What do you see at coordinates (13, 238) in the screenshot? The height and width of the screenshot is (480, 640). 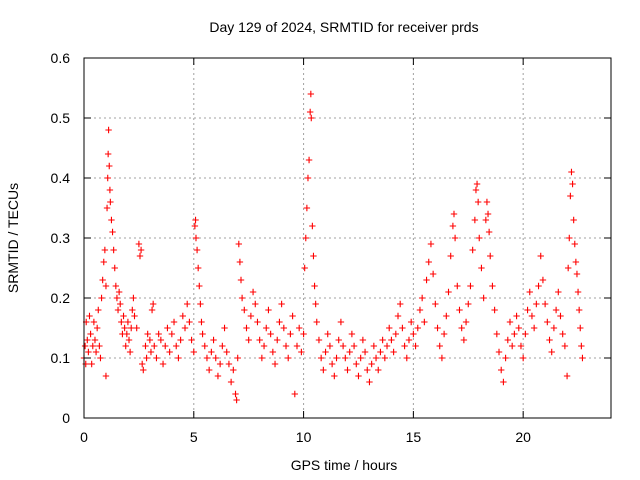 I see `y-axis-label: SRMTID / TECUs` at bounding box center [13, 238].